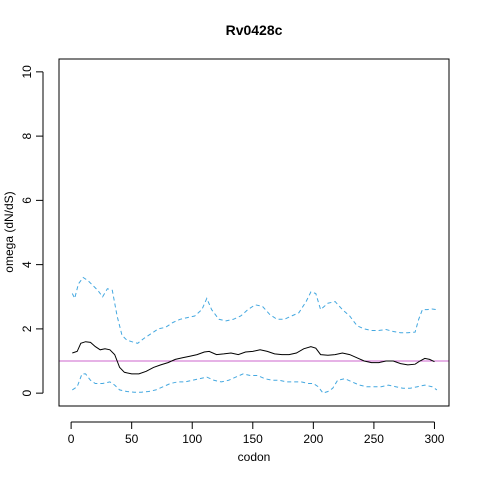 The width and height of the screenshot is (480, 480). What do you see at coordinates (27, 200) in the screenshot?
I see `y-tick-label-6: 6` at bounding box center [27, 200].